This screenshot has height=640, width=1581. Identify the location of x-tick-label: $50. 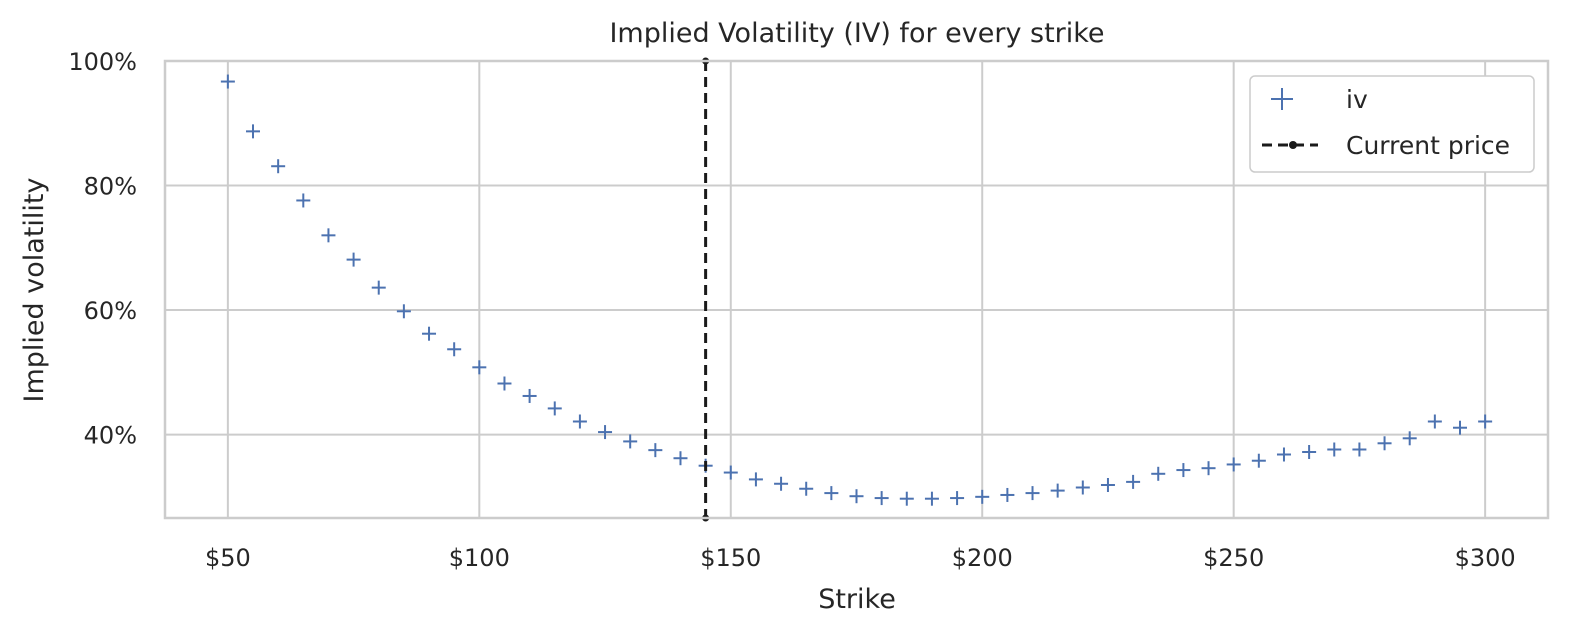
(228, 558).